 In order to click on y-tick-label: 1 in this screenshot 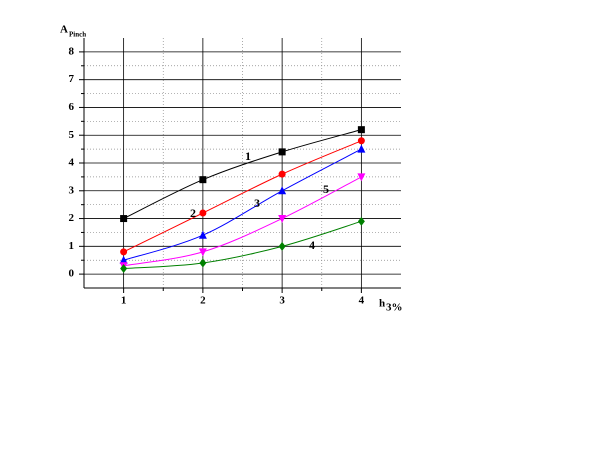, I will do `click(72, 246)`.